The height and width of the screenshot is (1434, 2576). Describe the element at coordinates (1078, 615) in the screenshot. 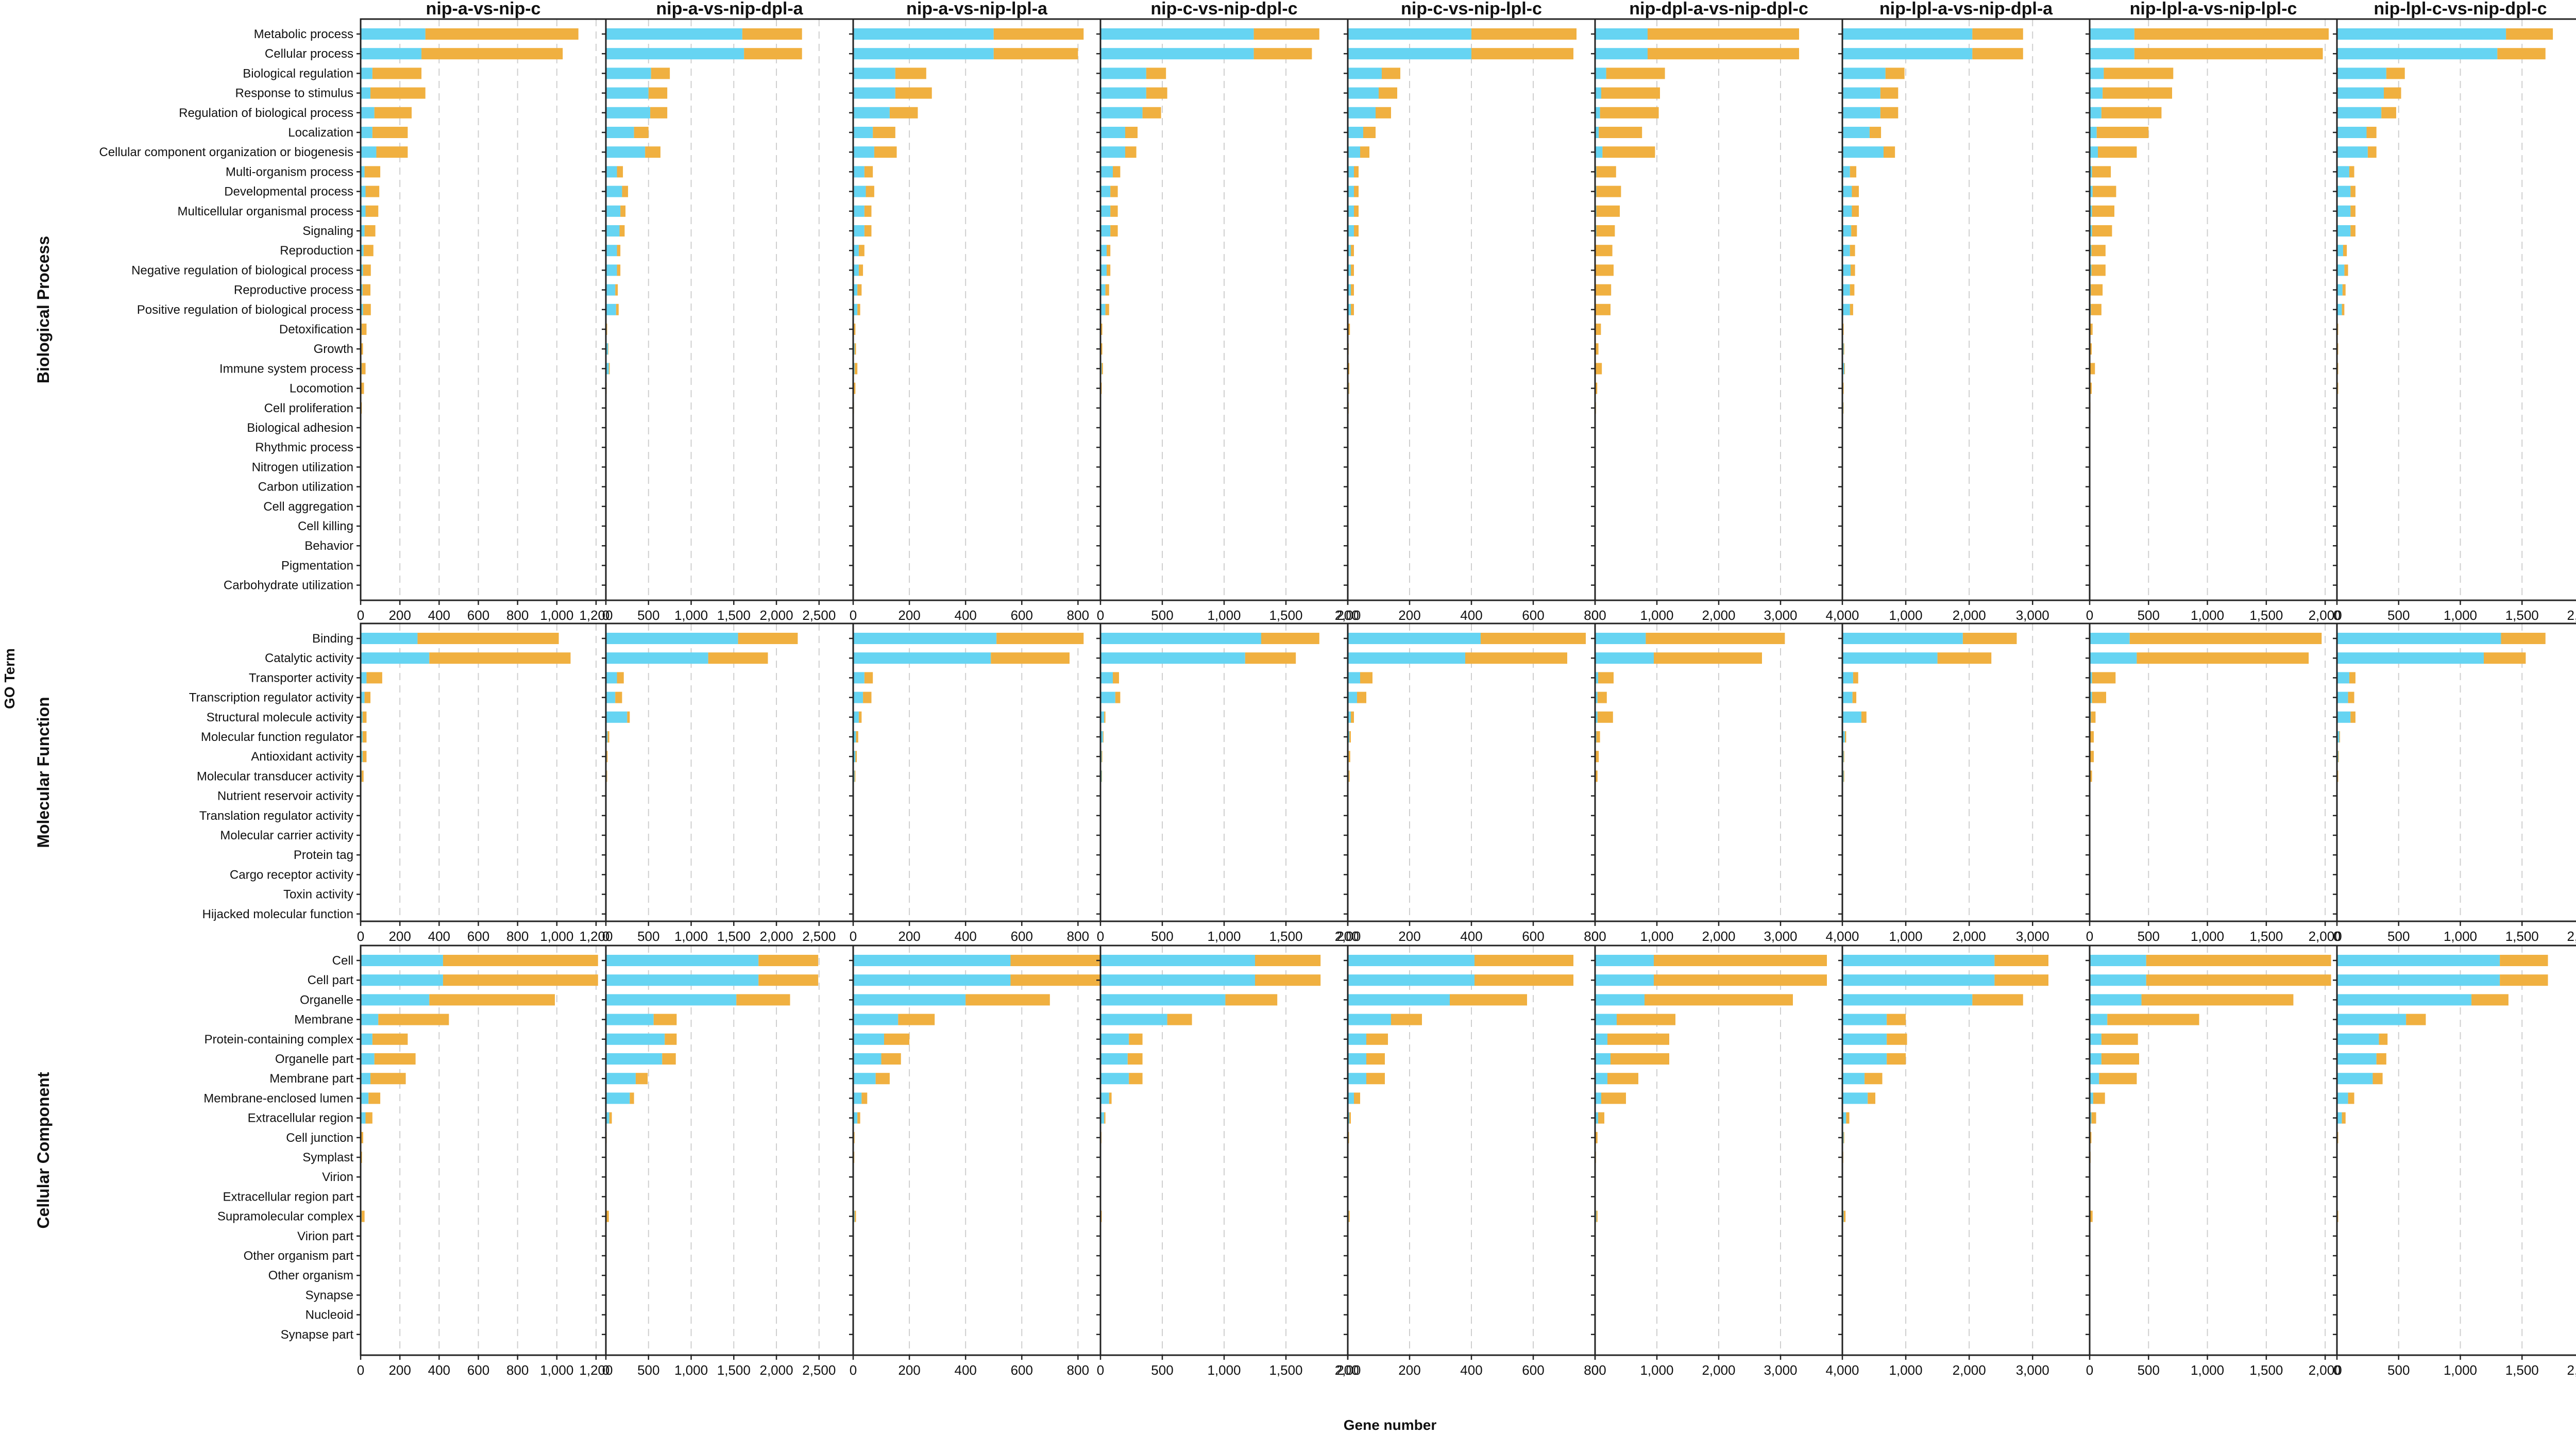

I see `x-tick-label: 800` at that location.